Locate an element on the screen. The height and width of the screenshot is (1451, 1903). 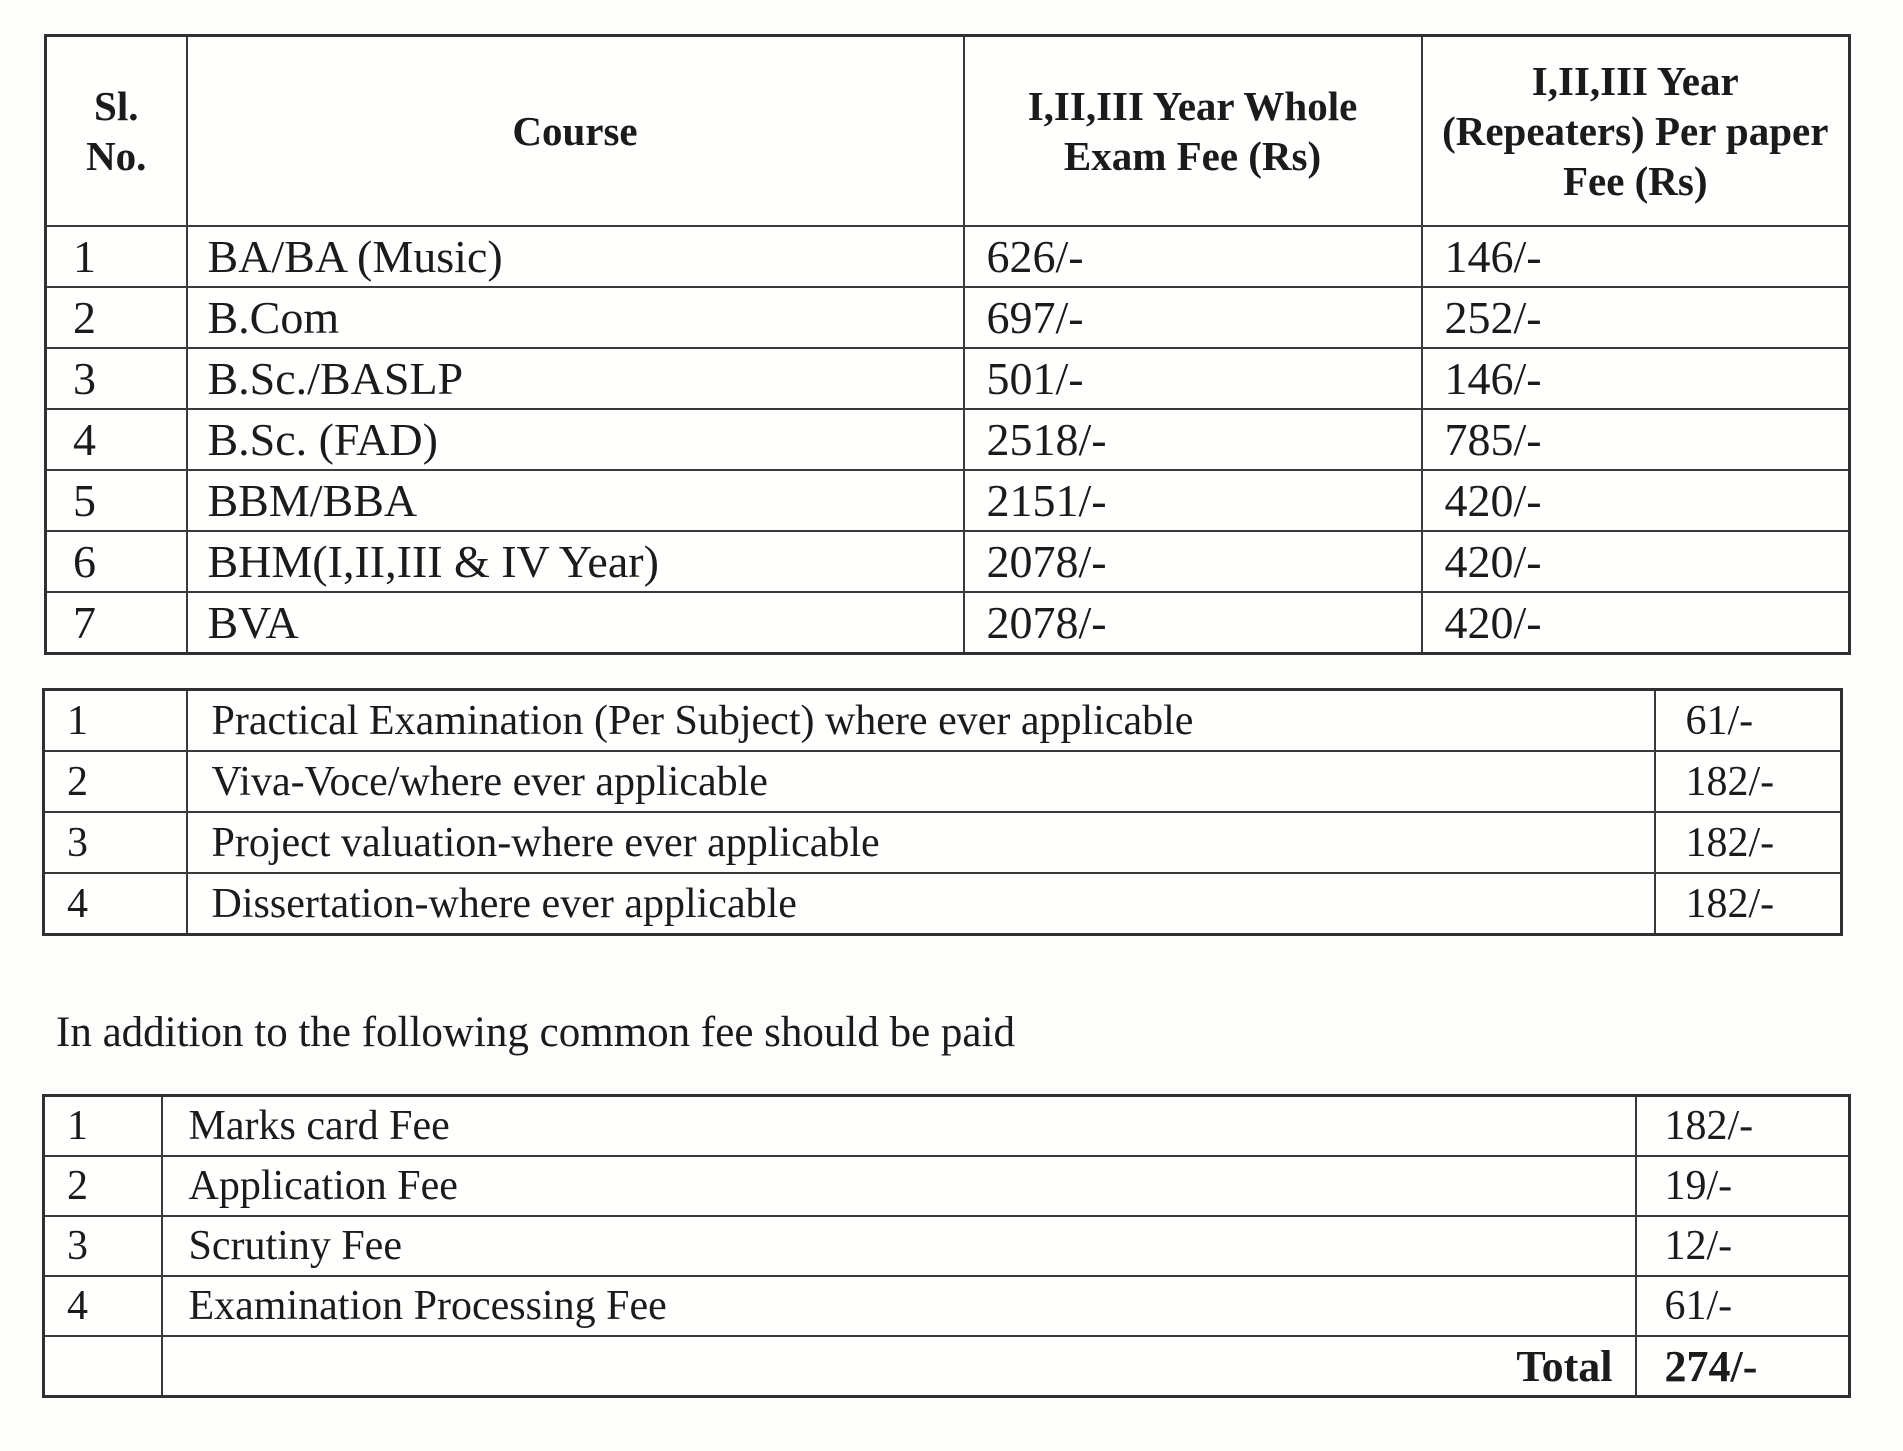
fee-item-cell: Examination Processing Fee is located at coordinates (898, 1306).